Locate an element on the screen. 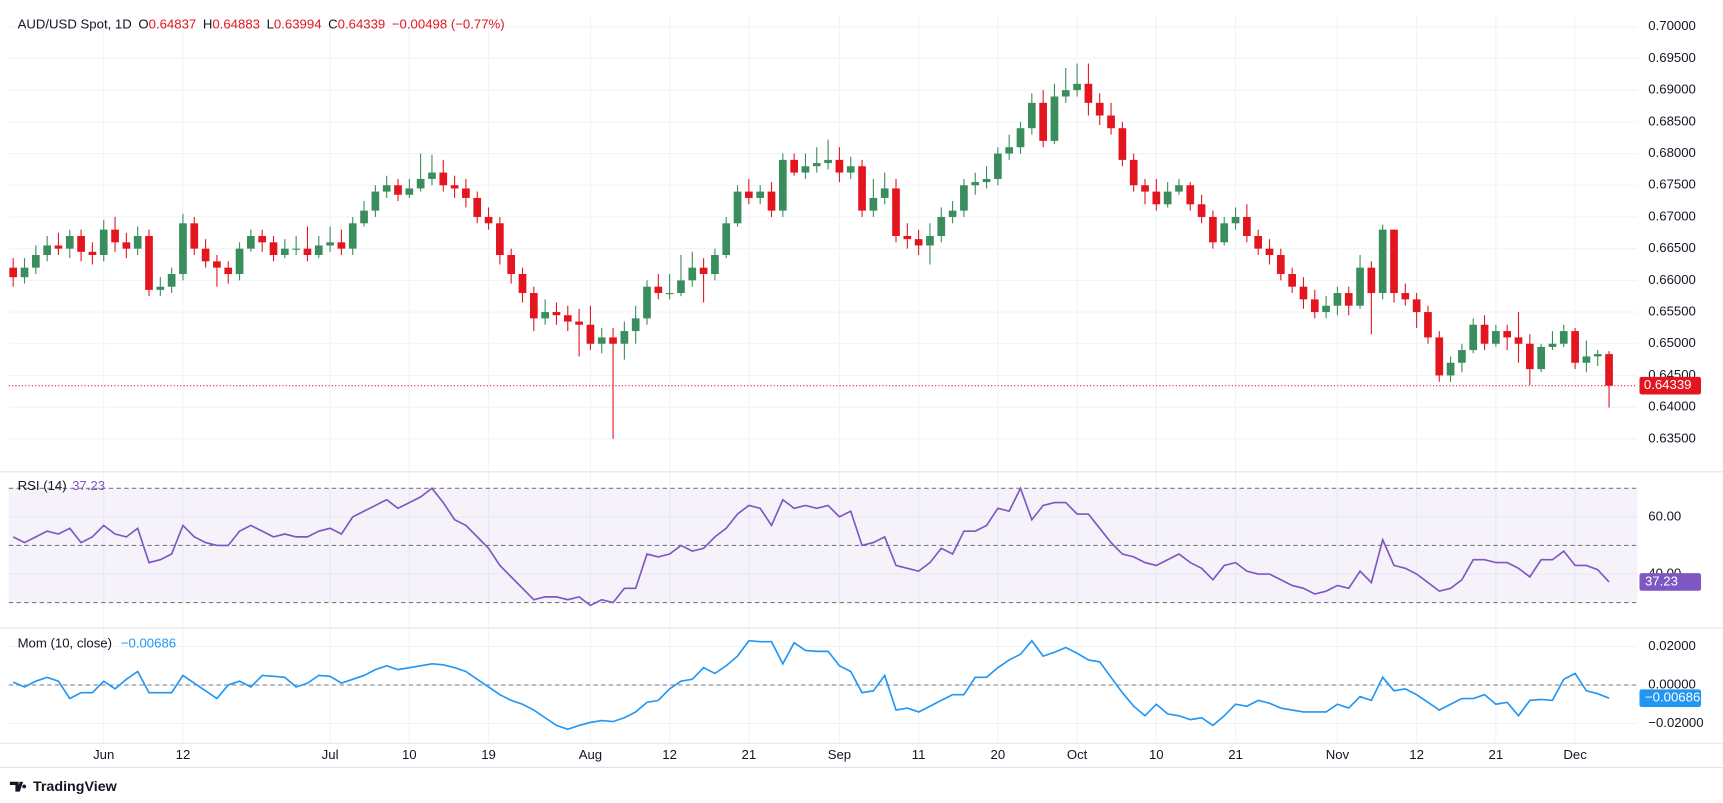 Image resolution: width=1723 pixels, height=803 pixels. y-tick-label: 0.00000 is located at coordinates (1672, 683).